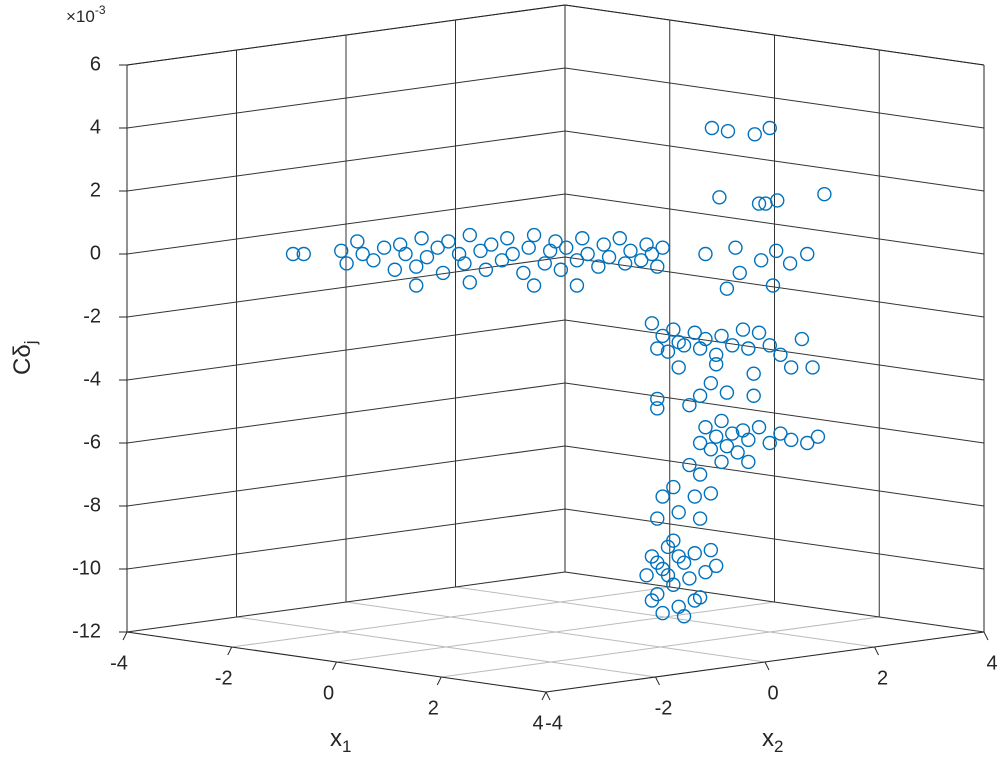 The height and width of the screenshot is (757, 1002). I want to click on x-tick-label: -4, so click(119, 663).